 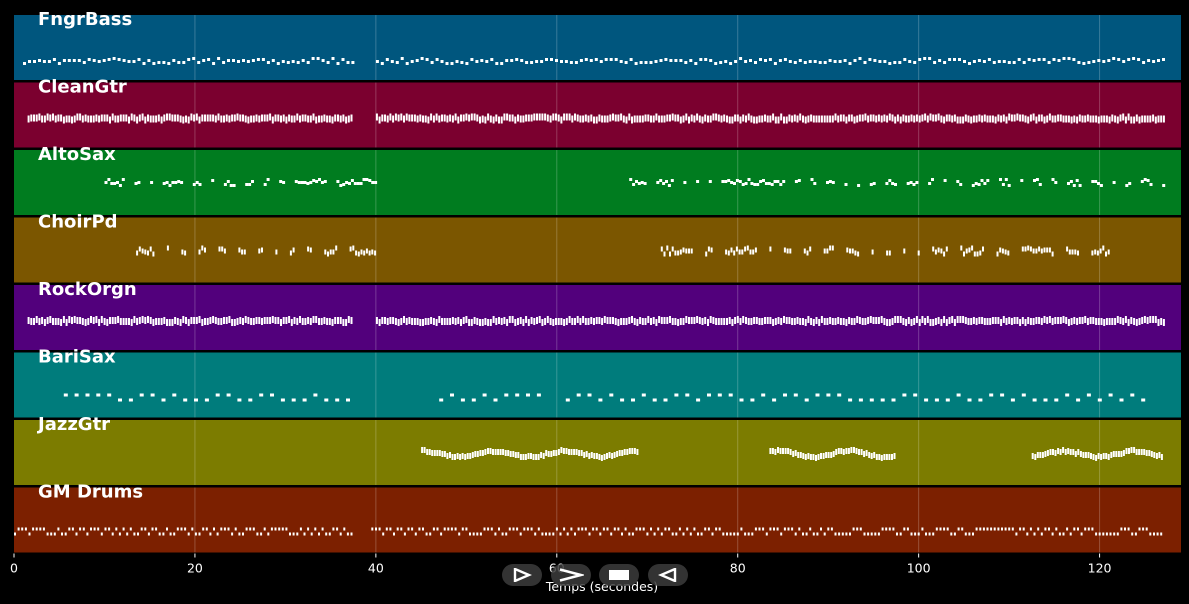 What do you see at coordinates (597, 179) in the screenshot?
I see `track-lane: AltoSax` at bounding box center [597, 179].